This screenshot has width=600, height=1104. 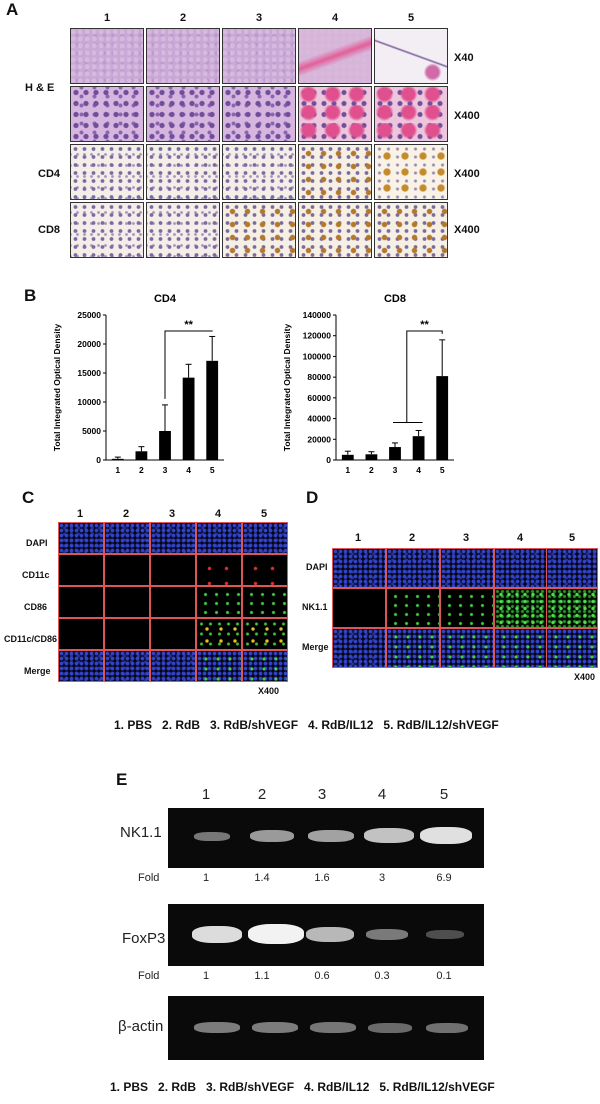 I want to click on panel-c-col-3: 3, so click(x=172, y=514).